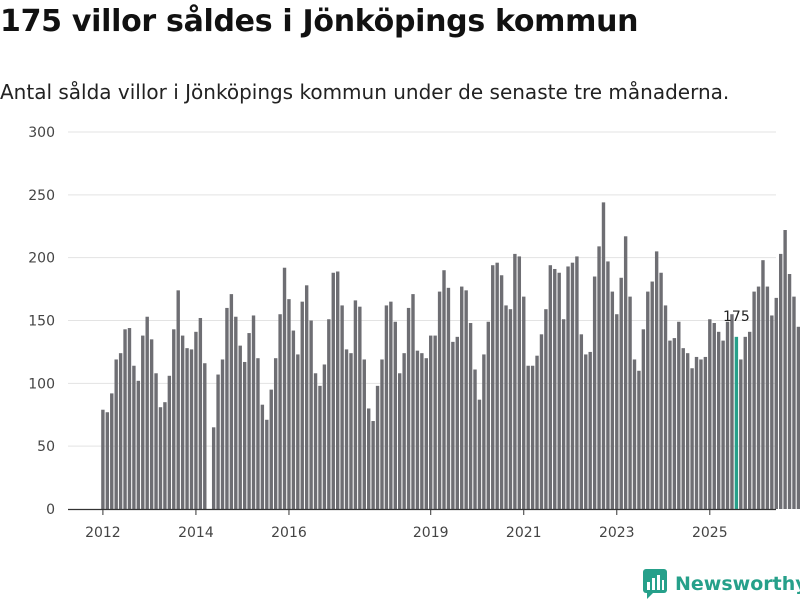 The height and width of the screenshot is (600, 800). Describe the element at coordinates (431, 533) in the screenshot. I see `x-tick-label: 2019` at that location.